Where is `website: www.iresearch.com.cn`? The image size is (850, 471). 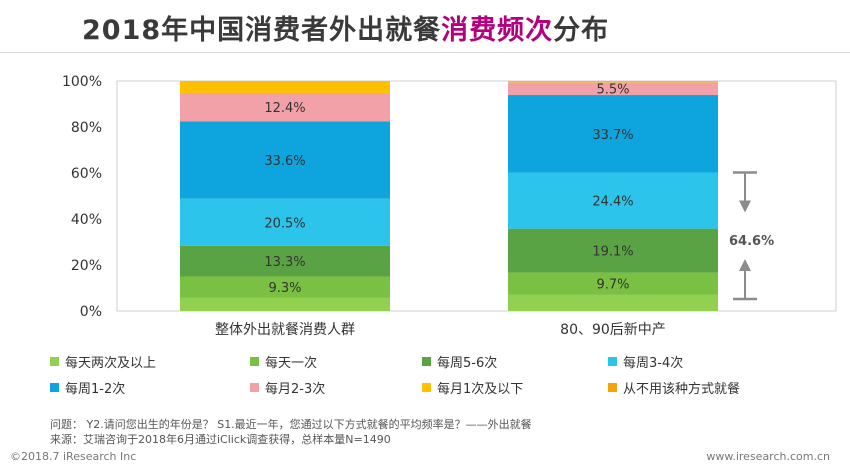
website: www.iresearch.com.cn is located at coordinates (768, 456).